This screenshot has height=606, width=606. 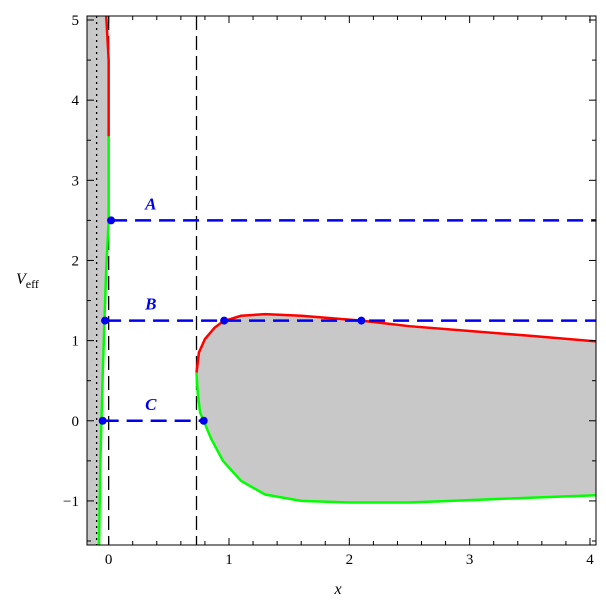 What do you see at coordinates (470, 560) in the screenshot?
I see `x-tick-label-3: 3` at bounding box center [470, 560].